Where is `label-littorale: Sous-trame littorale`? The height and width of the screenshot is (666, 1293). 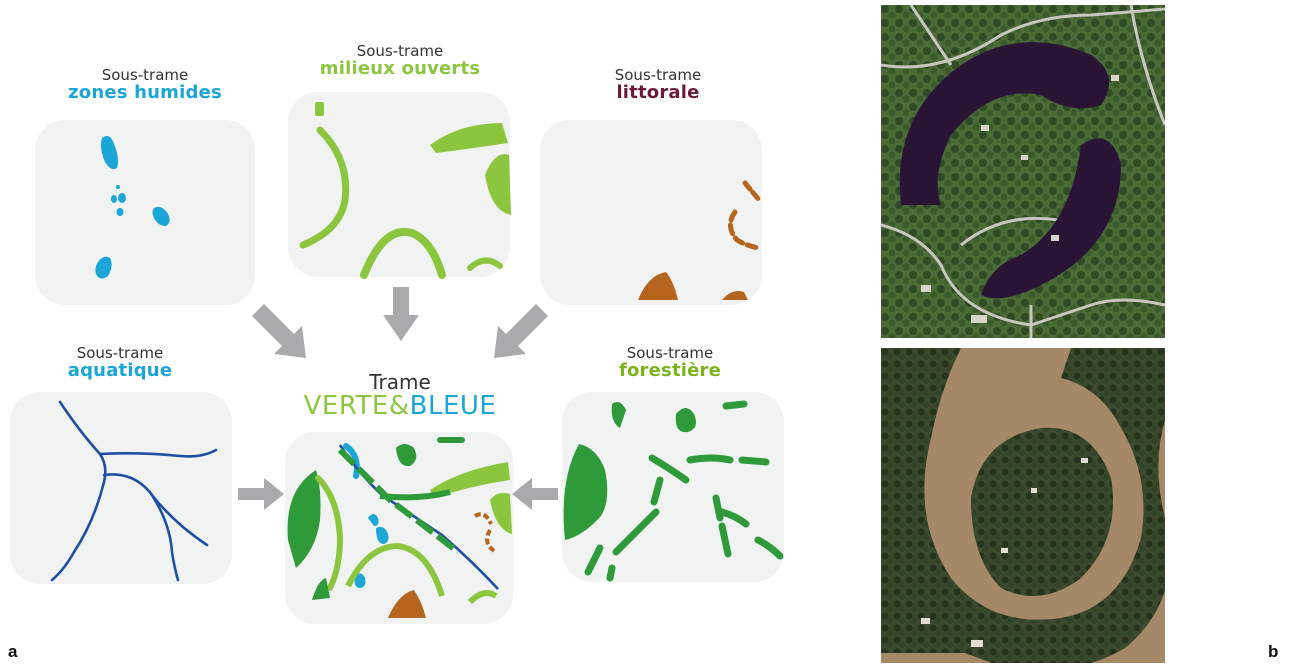 label-littorale: Sous-trame littorale is located at coordinates (658, 84).